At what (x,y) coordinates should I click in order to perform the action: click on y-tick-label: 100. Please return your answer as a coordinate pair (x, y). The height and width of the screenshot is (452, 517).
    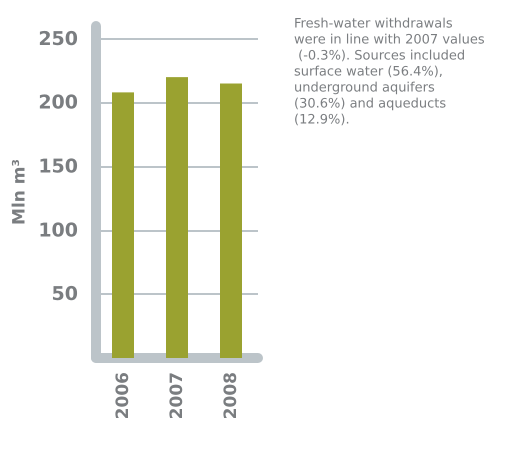
    Looking at the image, I should click on (58, 230).